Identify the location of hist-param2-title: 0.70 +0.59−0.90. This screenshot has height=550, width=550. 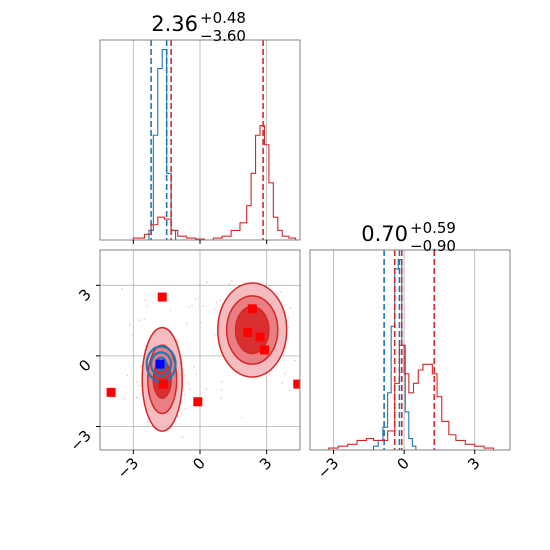
(408, 237).